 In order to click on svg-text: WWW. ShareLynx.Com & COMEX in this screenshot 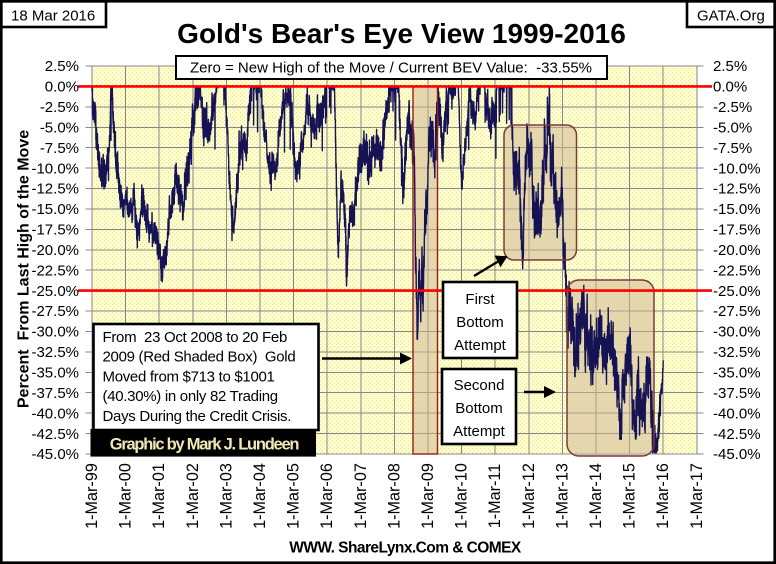, I will do `click(405, 548)`.